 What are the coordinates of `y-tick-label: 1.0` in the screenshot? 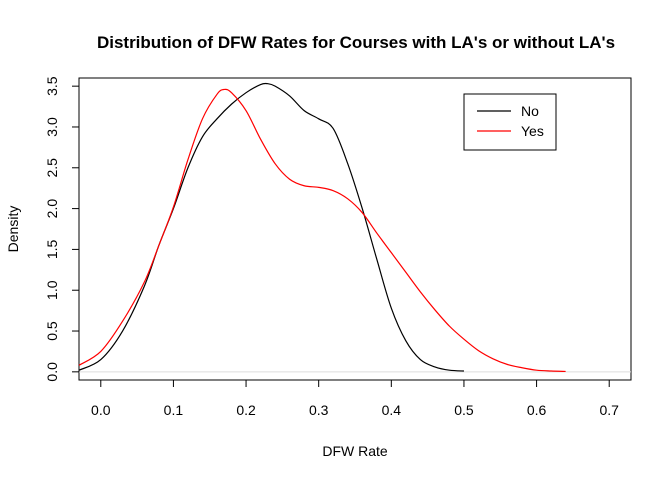 It's located at (52, 290).